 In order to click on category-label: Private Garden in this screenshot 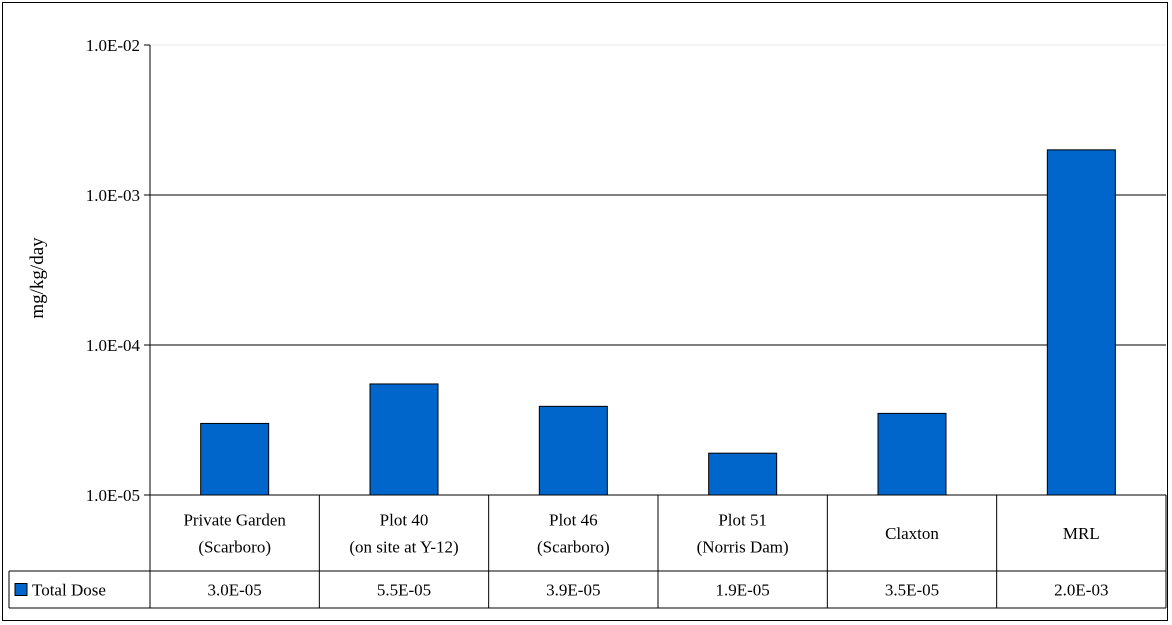, I will do `click(234, 520)`.